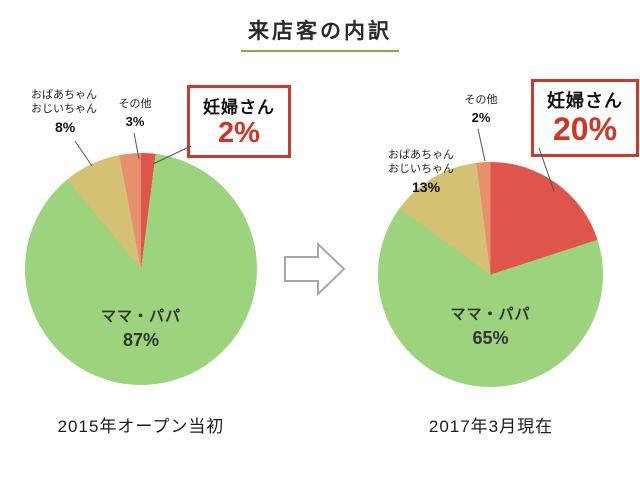 This screenshot has width=640, height=479. What do you see at coordinates (481, 117) in the screenshot?
I see `other-pct-2017: 2%` at bounding box center [481, 117].